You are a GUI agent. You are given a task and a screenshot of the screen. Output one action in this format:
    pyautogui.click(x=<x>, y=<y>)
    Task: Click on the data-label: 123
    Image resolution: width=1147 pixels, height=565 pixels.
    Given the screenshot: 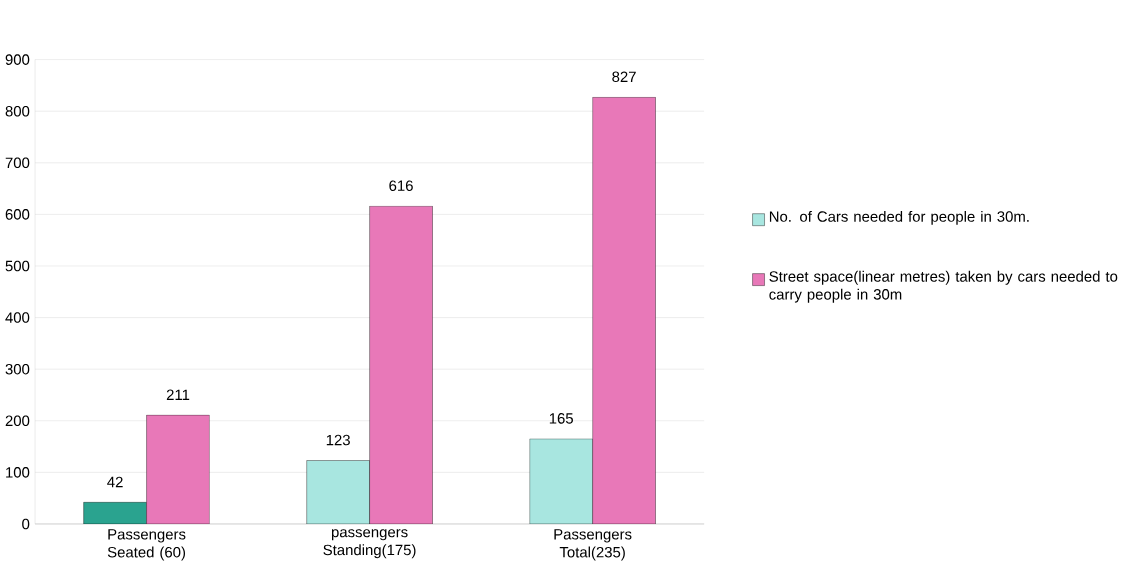 What is the action you would take?
    pyautogui.click(x=338, y=440)
    